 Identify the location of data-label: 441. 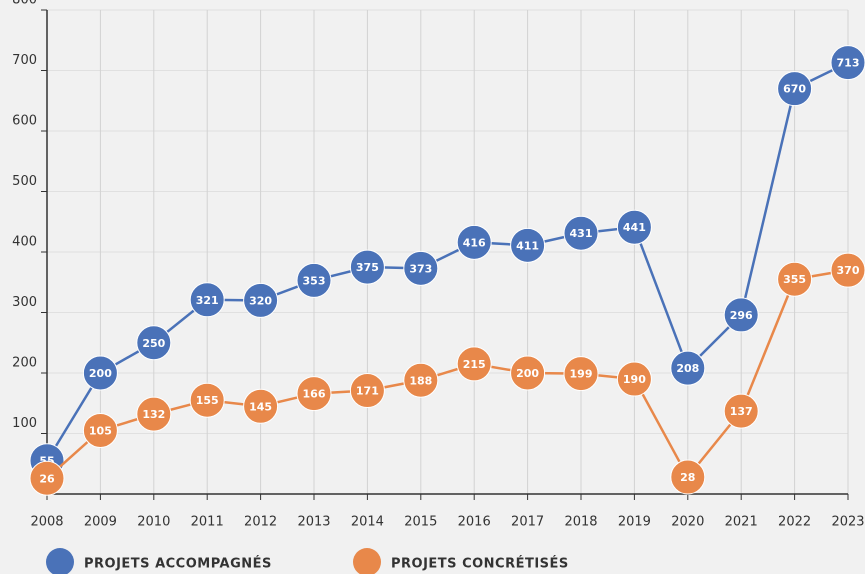
(634, 227).